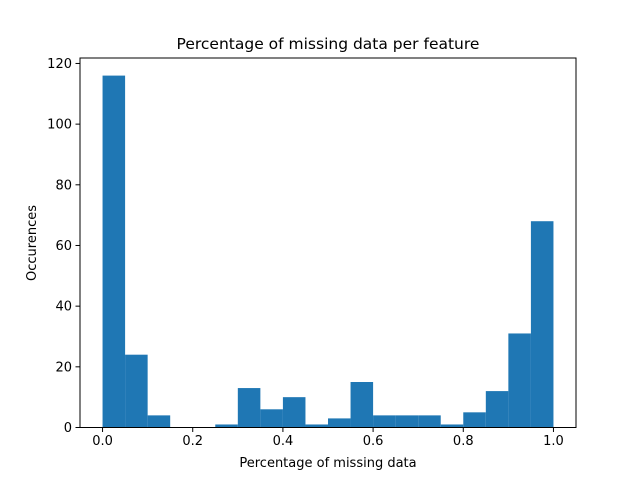 The width and height of the screenshot is (640, 480). I want to click on x-tick-label: 0.8, so click(463, 441).